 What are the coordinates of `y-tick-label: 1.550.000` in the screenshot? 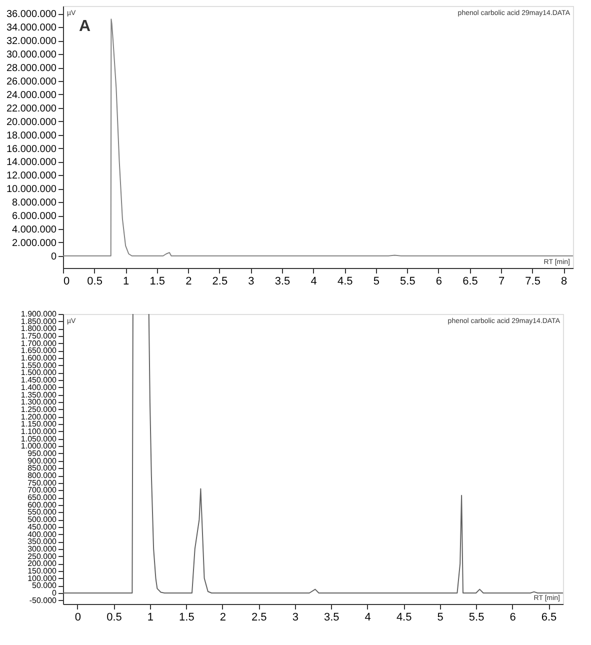 It's located at (39, 365).